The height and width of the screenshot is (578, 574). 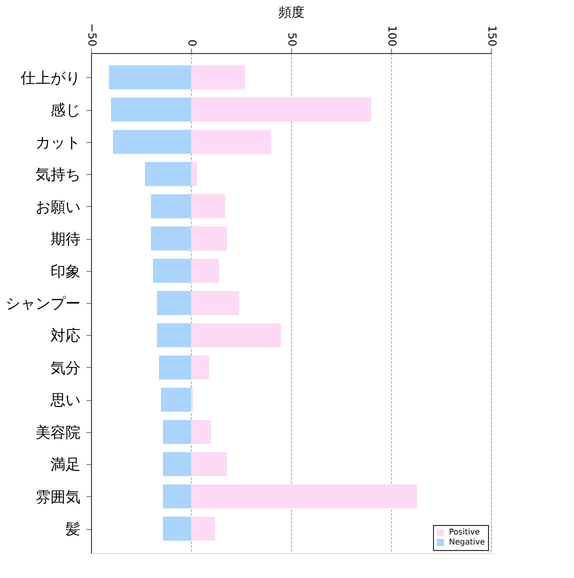 I want to click on x-tick-label: −50, so click(x=92, y=34).